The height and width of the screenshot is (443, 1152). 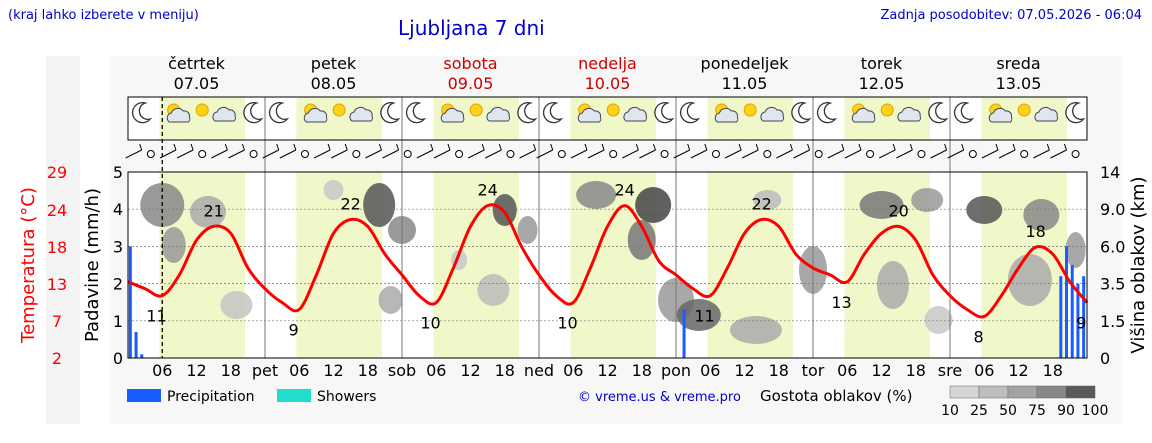 I want to click on temperature-label: 8, so click(x=978, y=336).